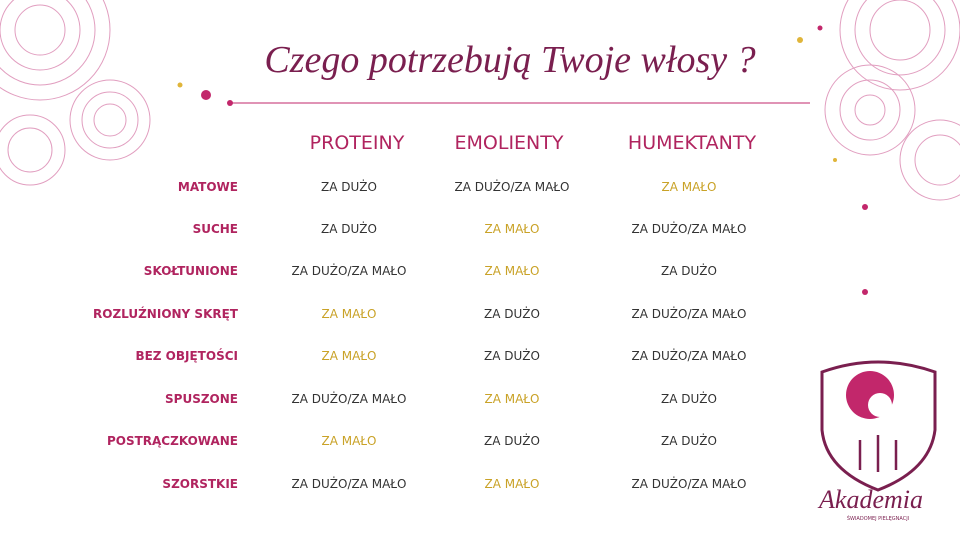 Image resolution: width=960 pixels, height=540 pixels. Describe the element at coordinates (190, 271) in the screenshot. I see `row-label: SKOŁTUNIONE` at that location.